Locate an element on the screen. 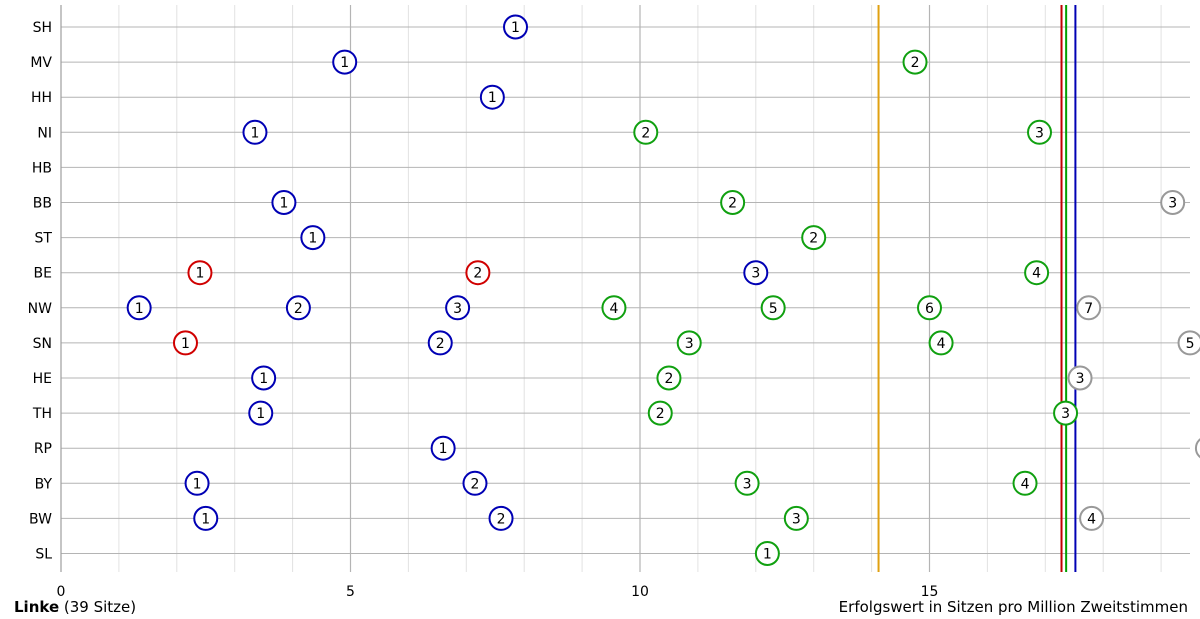 This screenshot has width=1200, height=619. row-label-be: BE is located at coordinates (43, 274).